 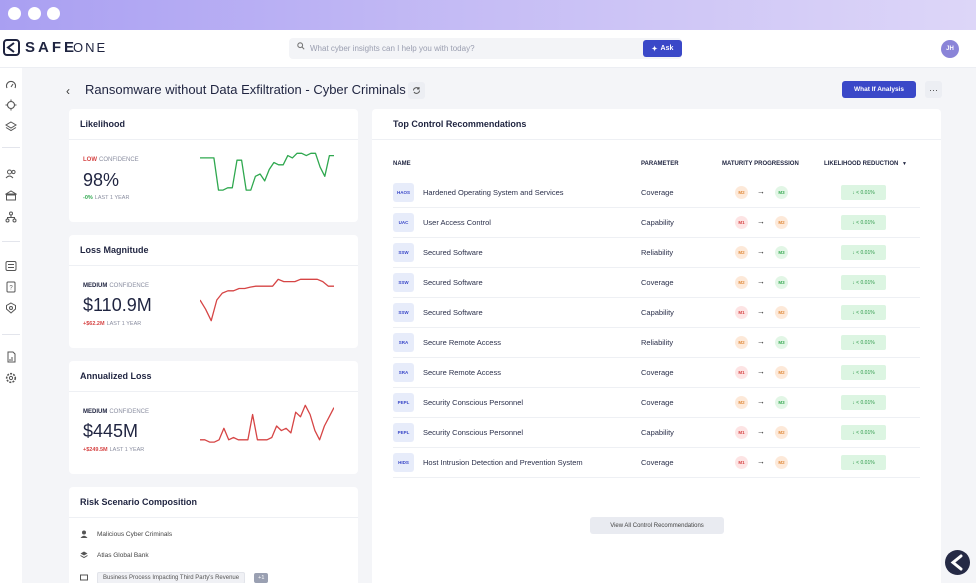 What do you see at coordinates (94, 324) in the screenshot?
I see `delta-value: +$62.2M` at bounding box center [94, 324].